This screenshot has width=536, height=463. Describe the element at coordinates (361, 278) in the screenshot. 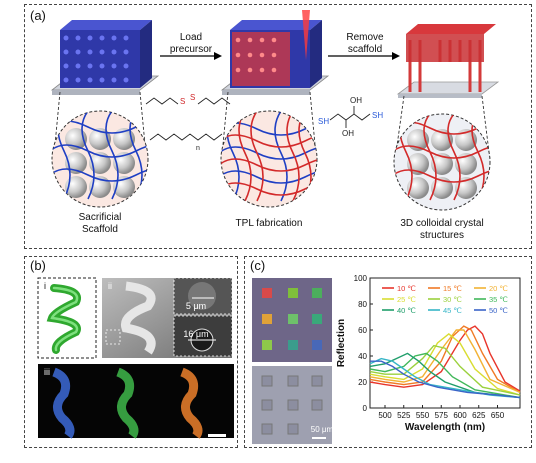

I see `y-tick-label: 100` at that location.